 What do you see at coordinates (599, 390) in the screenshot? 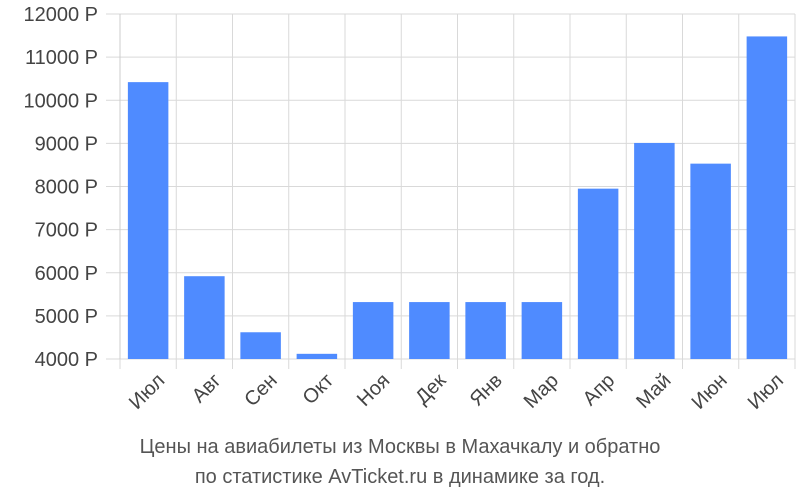
I see `x-tick-label: Апр` at bounding box center [599, 390].